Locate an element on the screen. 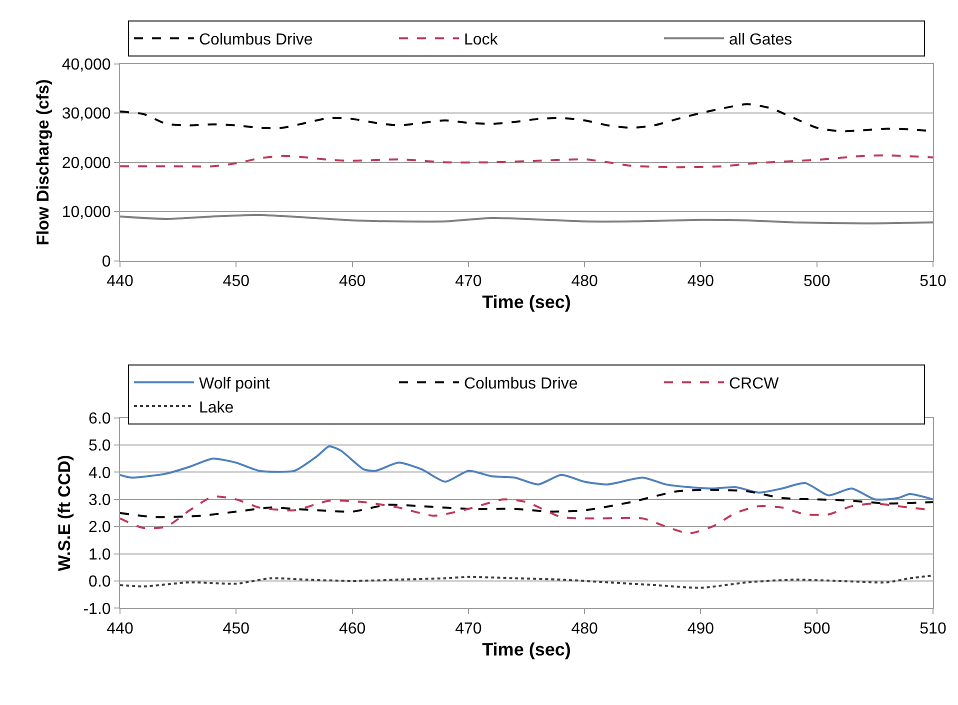 Image resolution: width=958 pixels, height=705 pixels. y-tick-label: 0.0 is located at coordinates (99, 582).